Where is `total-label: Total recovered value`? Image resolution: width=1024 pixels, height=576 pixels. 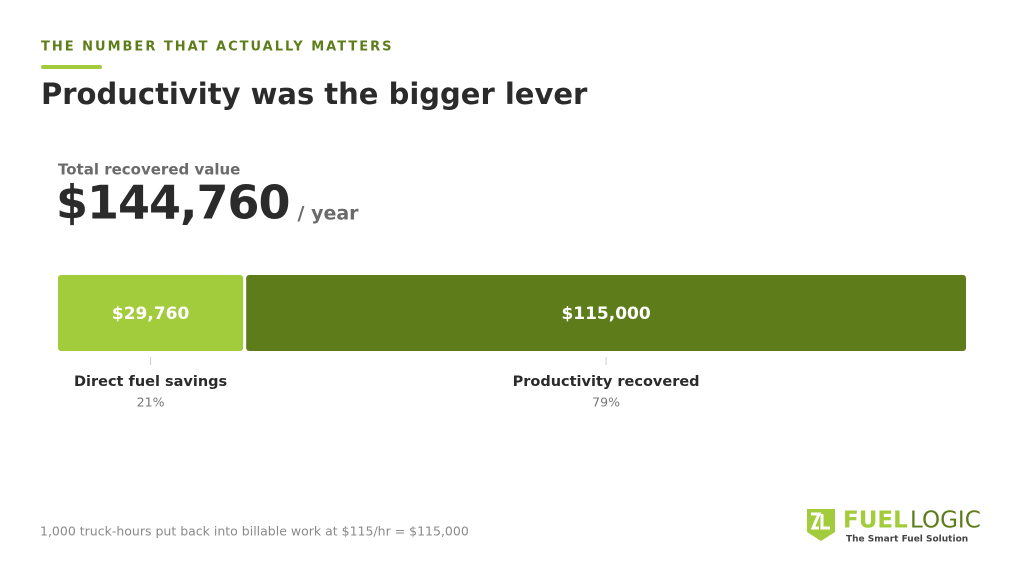
total-label: Total recovered value is located at coordinates (149, 170).